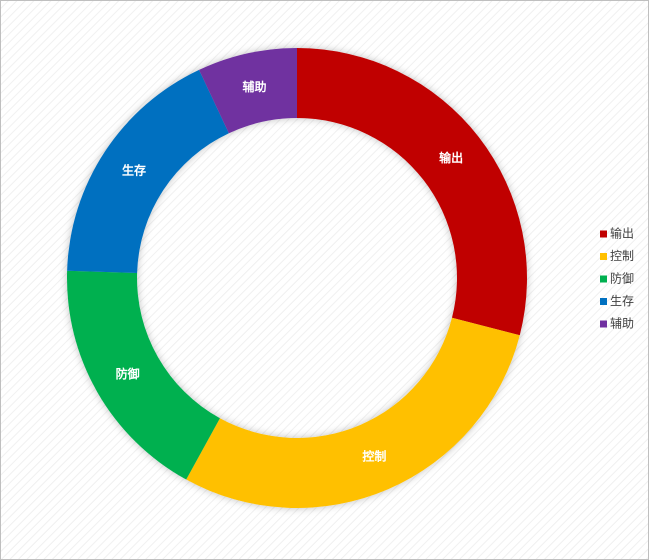  I want to click on legend-label: 控制, so click(622, 256).